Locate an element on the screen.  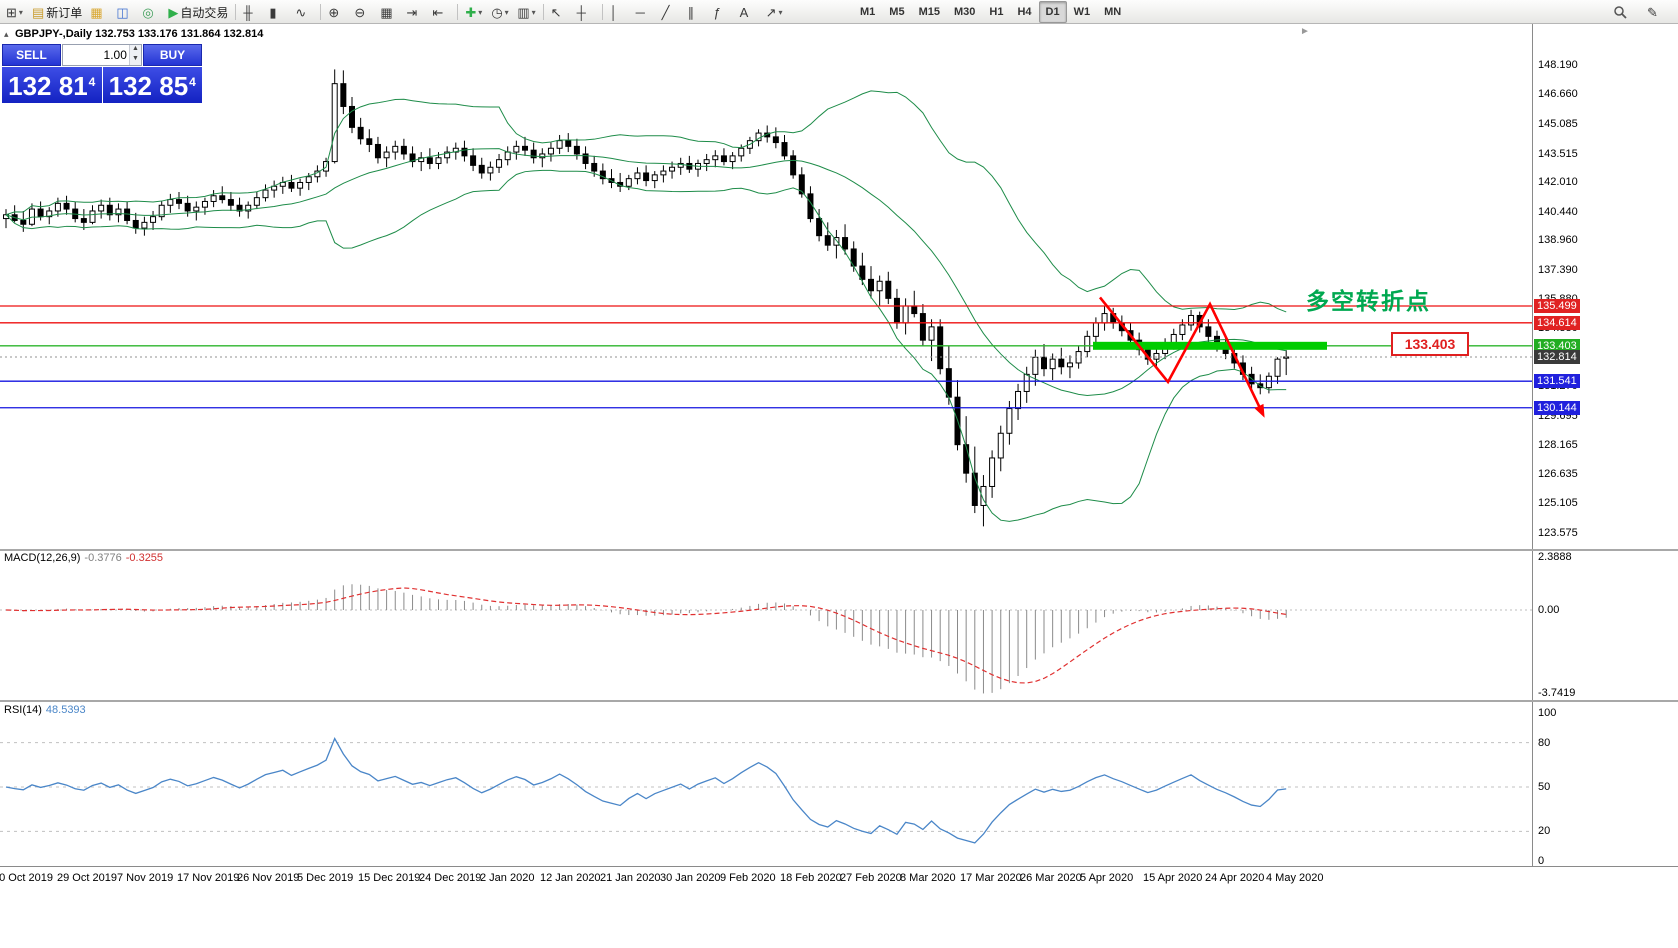
rsi-pane is located at coordinates (766, 790).